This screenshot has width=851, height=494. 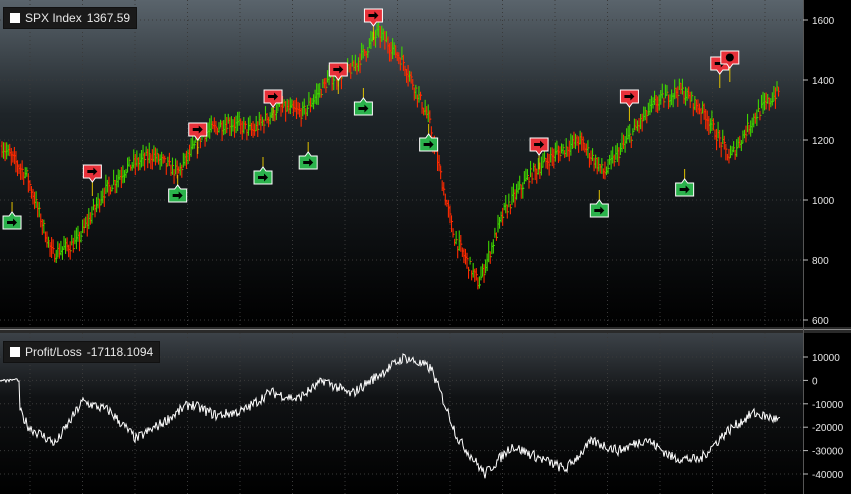 I want to click on legend-series-value: -17118.1094, so click(x=120, y=352).